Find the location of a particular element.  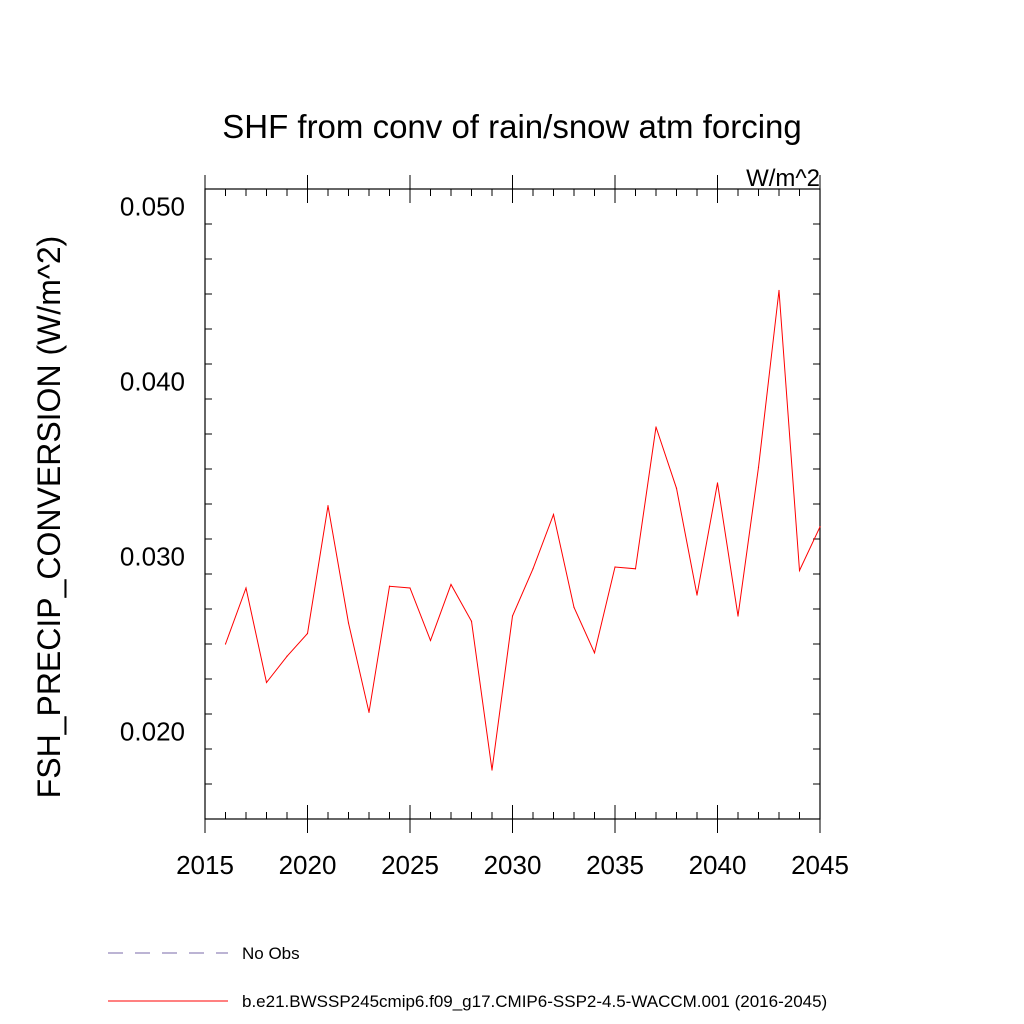

units-label: W/m^2 is located at coordinates (783, 178).